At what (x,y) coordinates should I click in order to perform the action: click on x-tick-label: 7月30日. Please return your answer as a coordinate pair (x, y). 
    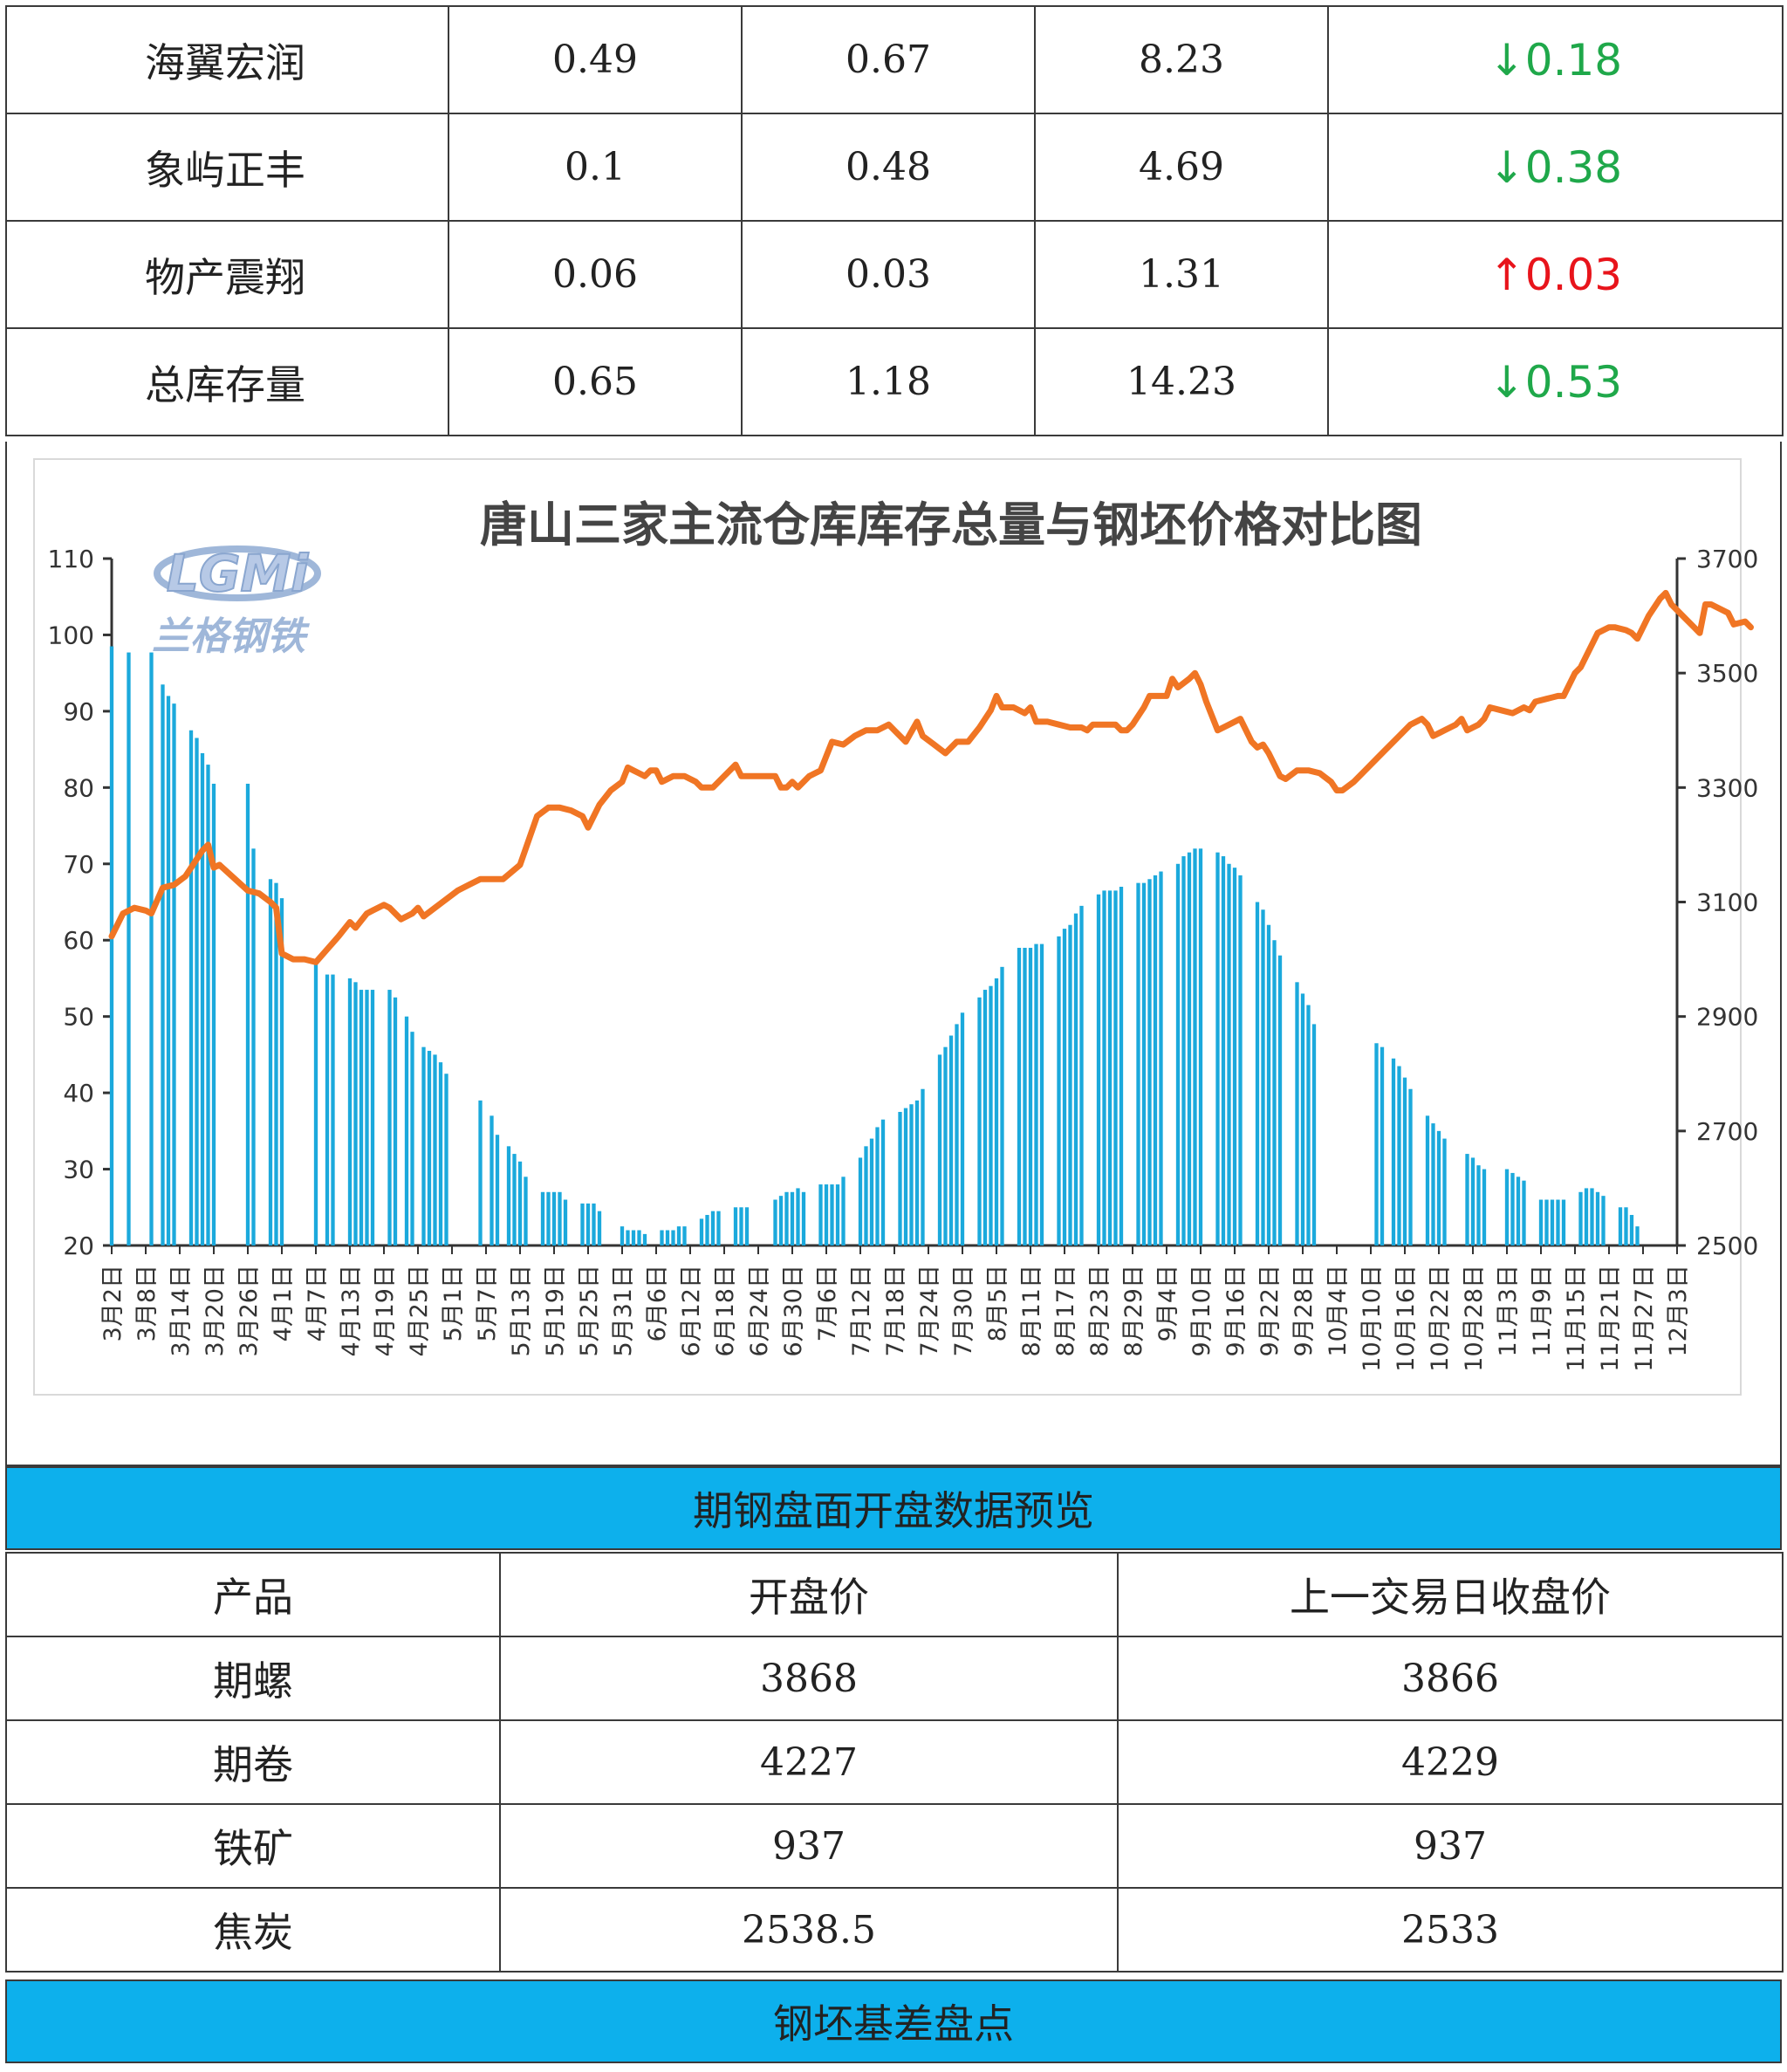
    Looking at the image, I should click on (963, 1311).